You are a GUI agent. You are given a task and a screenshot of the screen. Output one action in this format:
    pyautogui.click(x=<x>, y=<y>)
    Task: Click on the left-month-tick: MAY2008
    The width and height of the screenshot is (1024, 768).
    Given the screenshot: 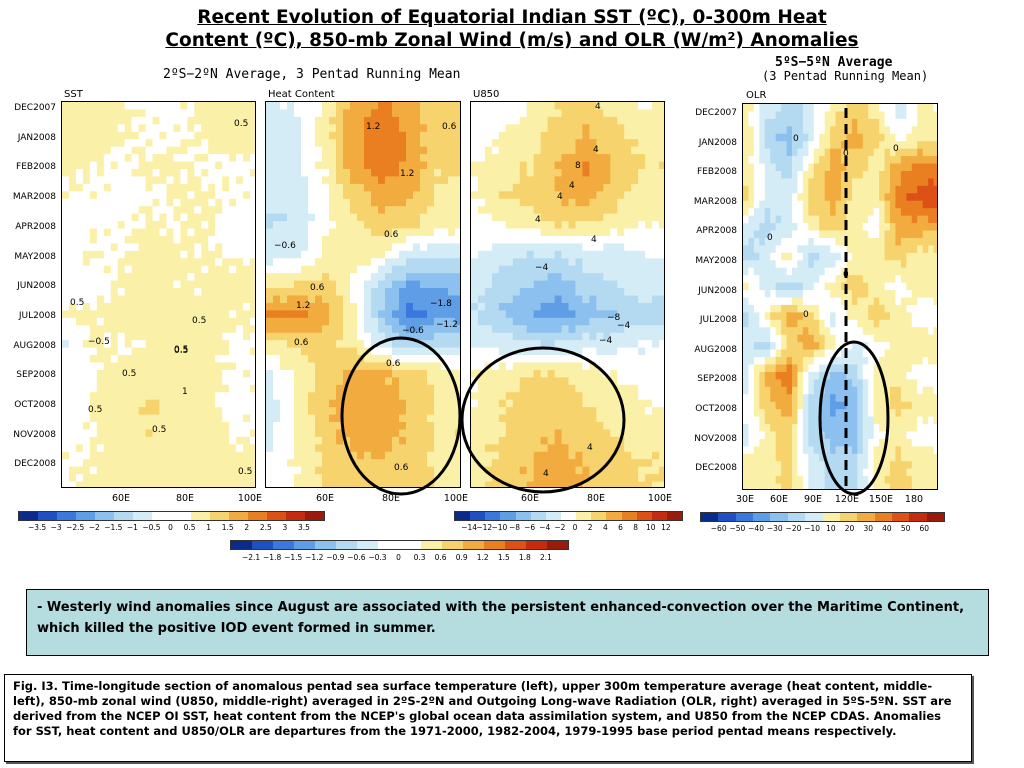 What is the action you would take?
    pyautogui.click(x=35, y=256)
    